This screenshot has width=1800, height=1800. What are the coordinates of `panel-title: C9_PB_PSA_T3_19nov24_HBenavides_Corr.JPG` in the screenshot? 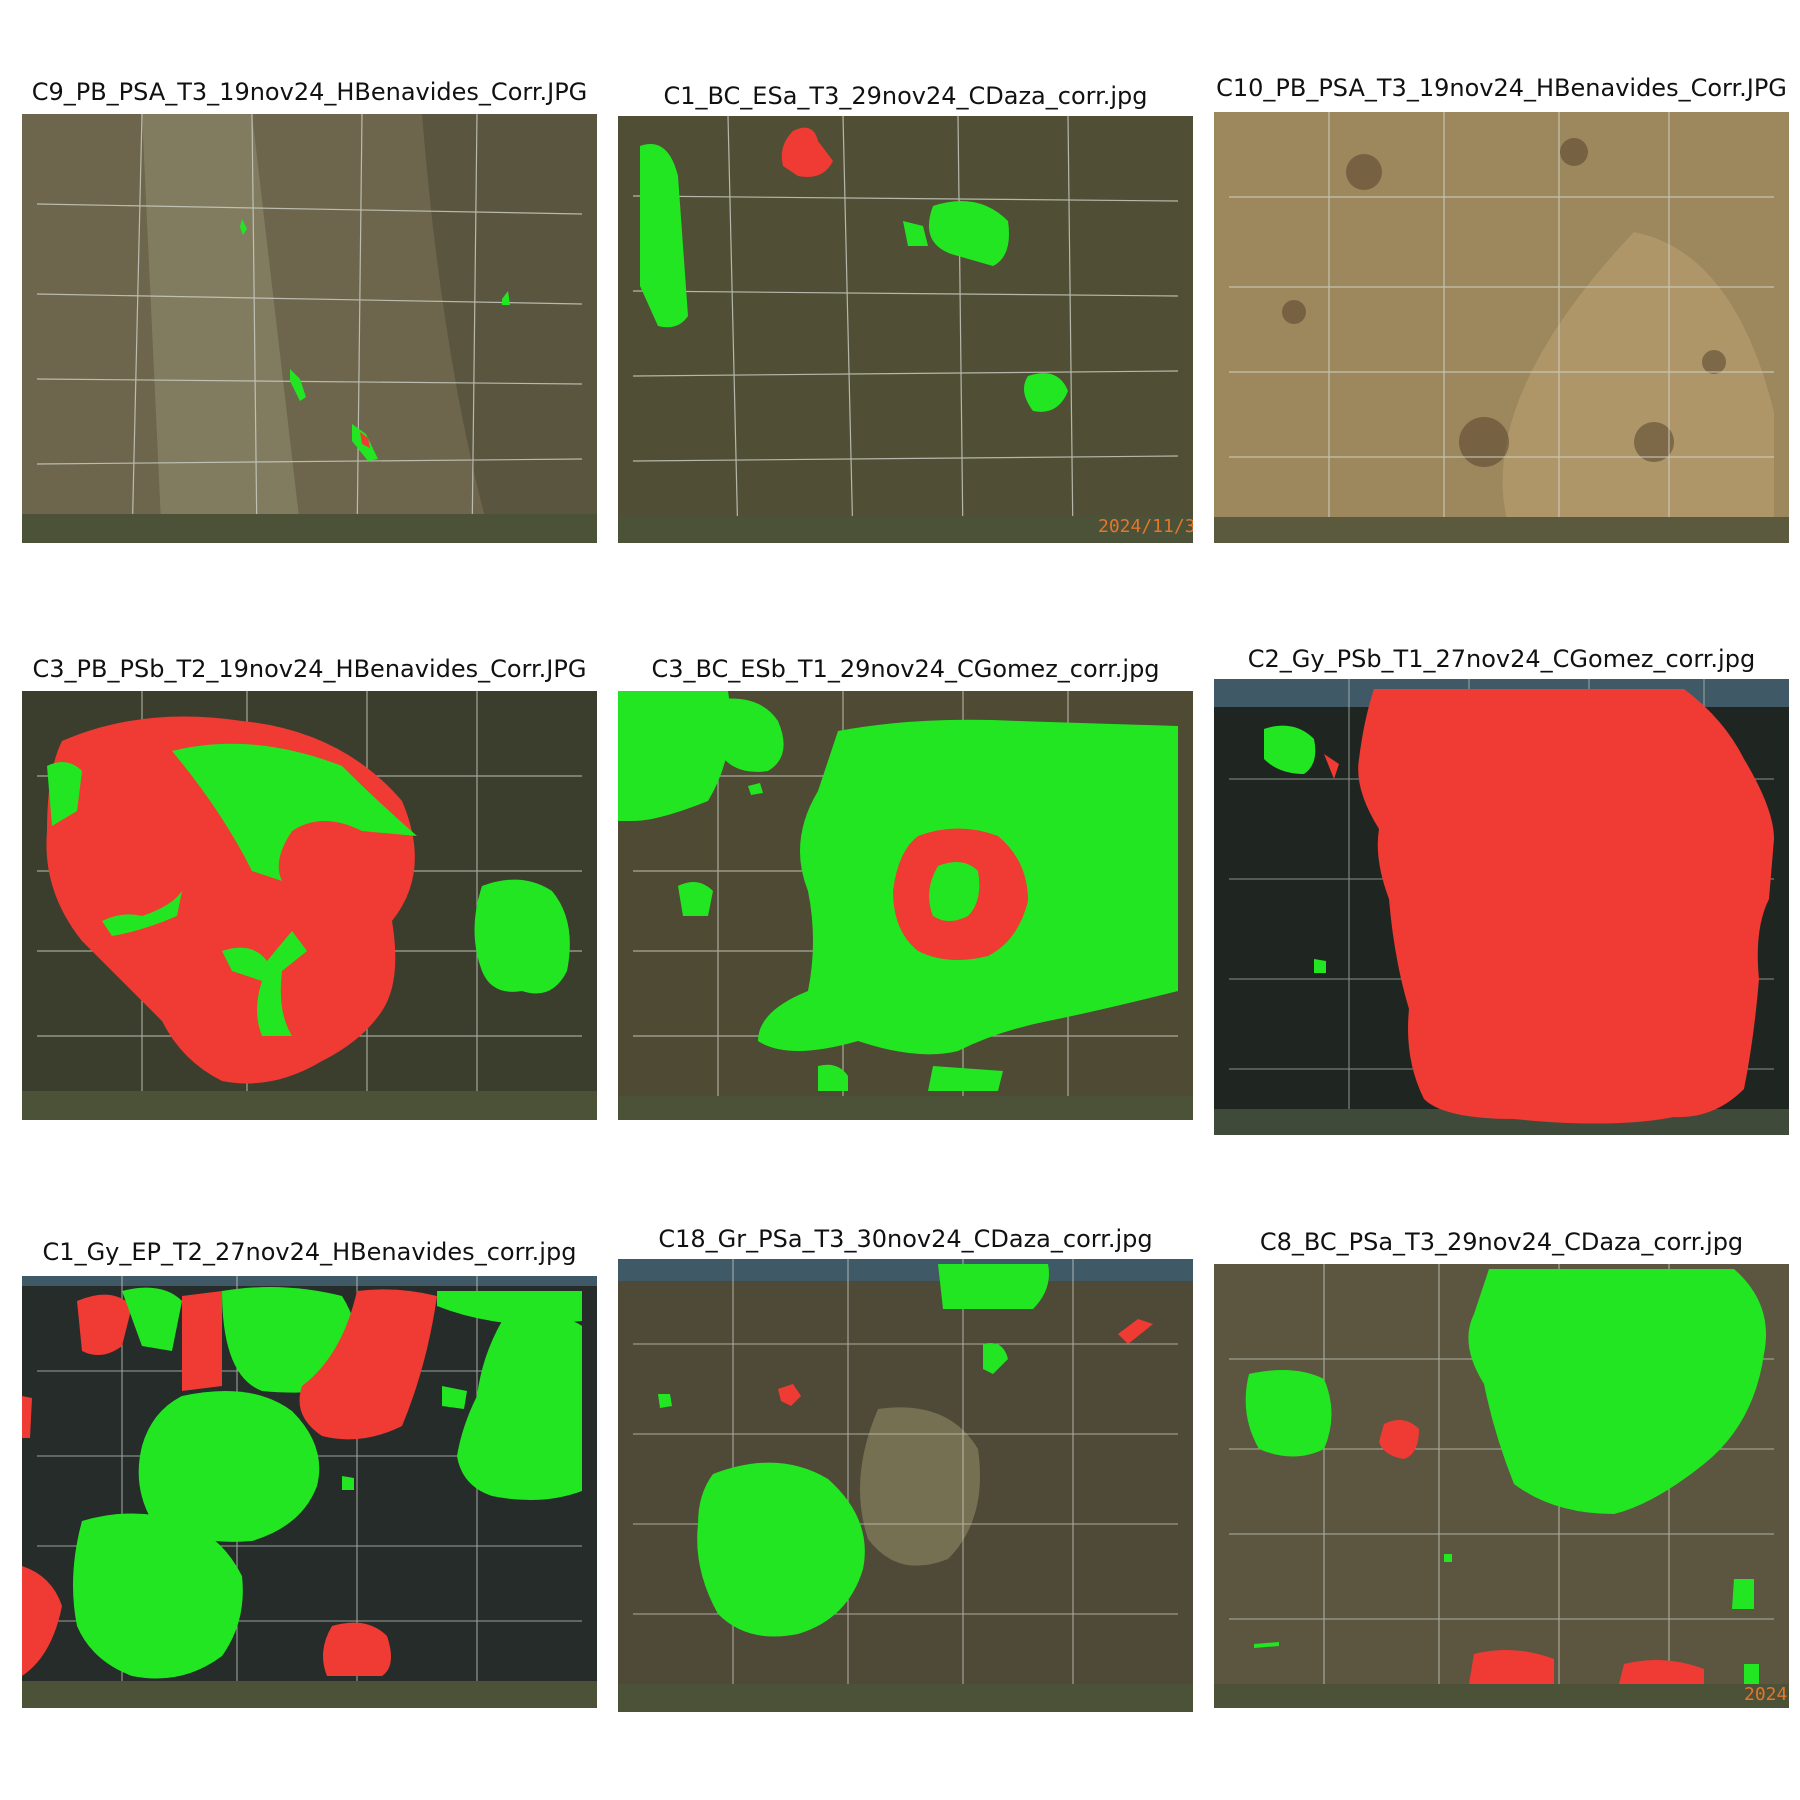 It's located at (309, 92).